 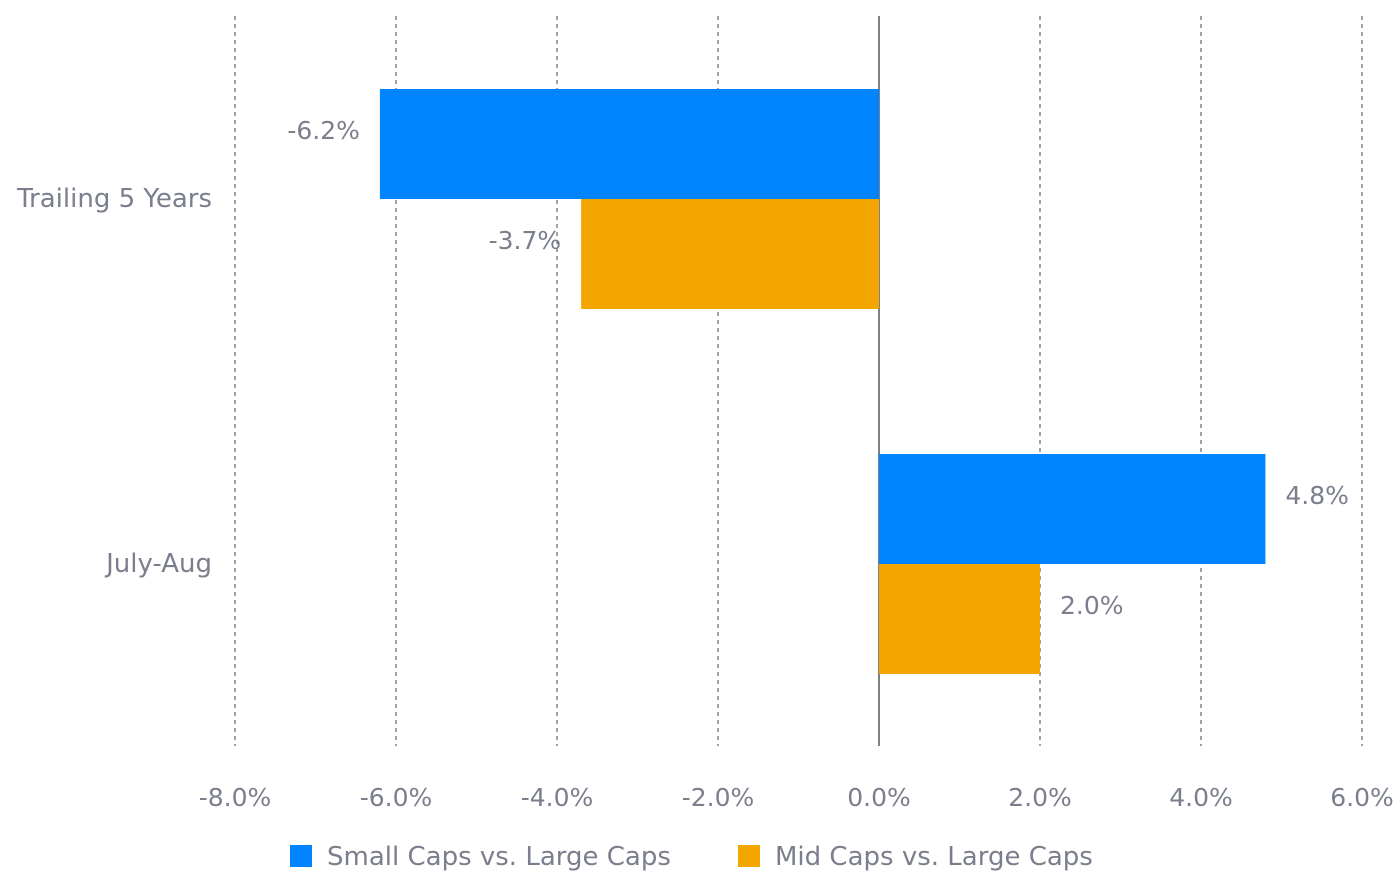 What do you see at coordinates (114, 381) in the screenshot?
I see `category-labels: Trailing 5 Years July-Aug` at bounding box center [114, 381].